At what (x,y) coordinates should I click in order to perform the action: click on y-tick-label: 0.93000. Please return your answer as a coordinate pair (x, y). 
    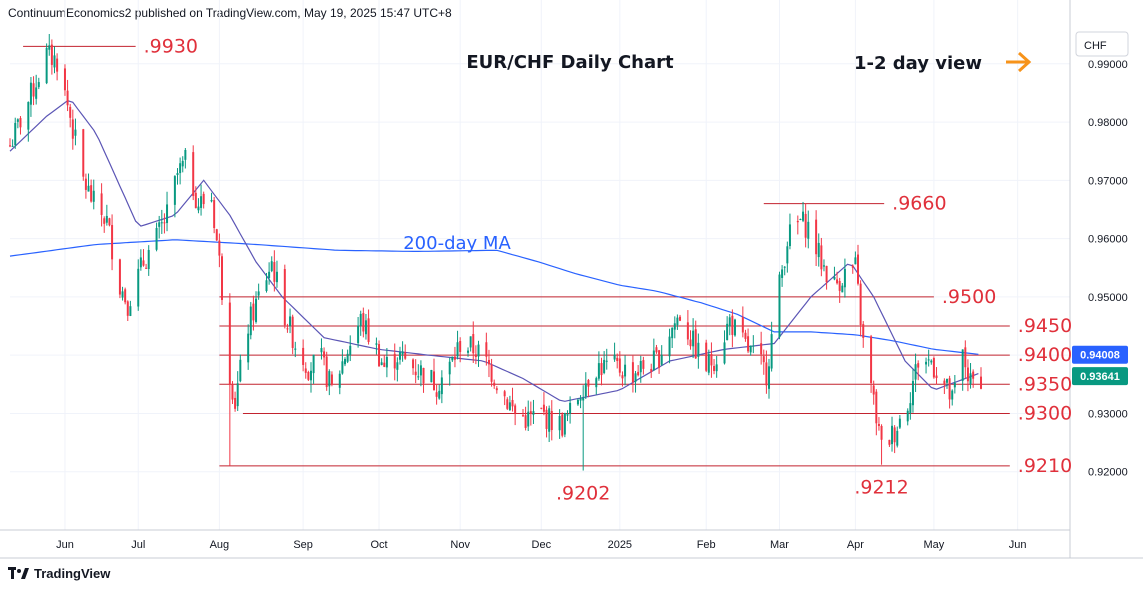
    Looking at the image, I should click on (1108, 414).